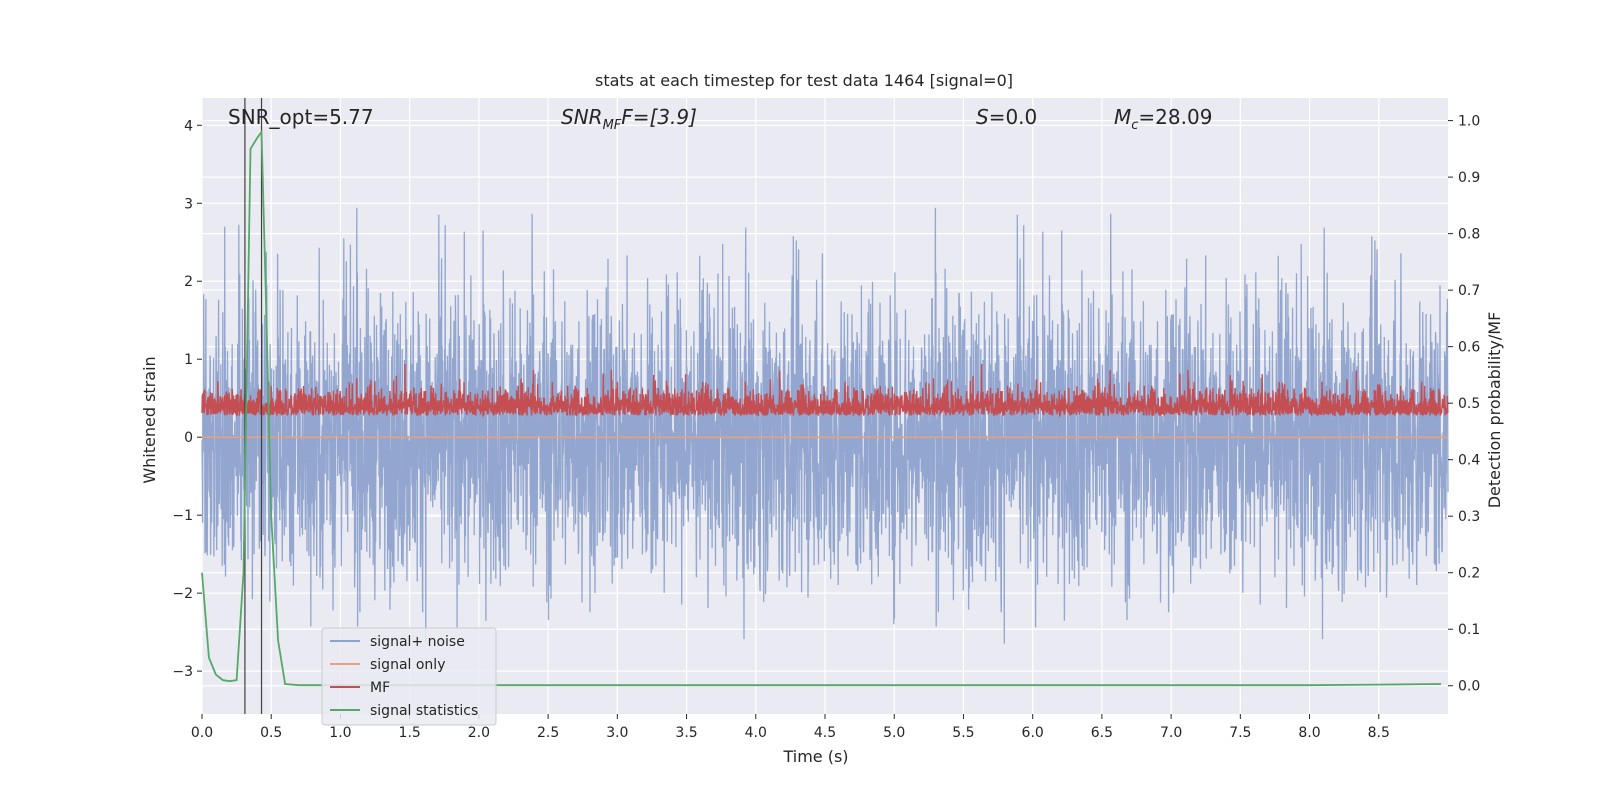 The width and height of the screenshot is (1600, 800). Describe the element at coordinates (617, 733) in the screenshot. I see `x-tick-label: 3.0` at that location.